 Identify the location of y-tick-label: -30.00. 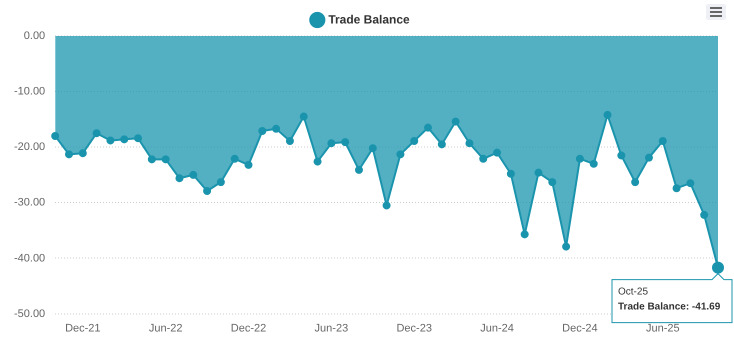
(30, 202).